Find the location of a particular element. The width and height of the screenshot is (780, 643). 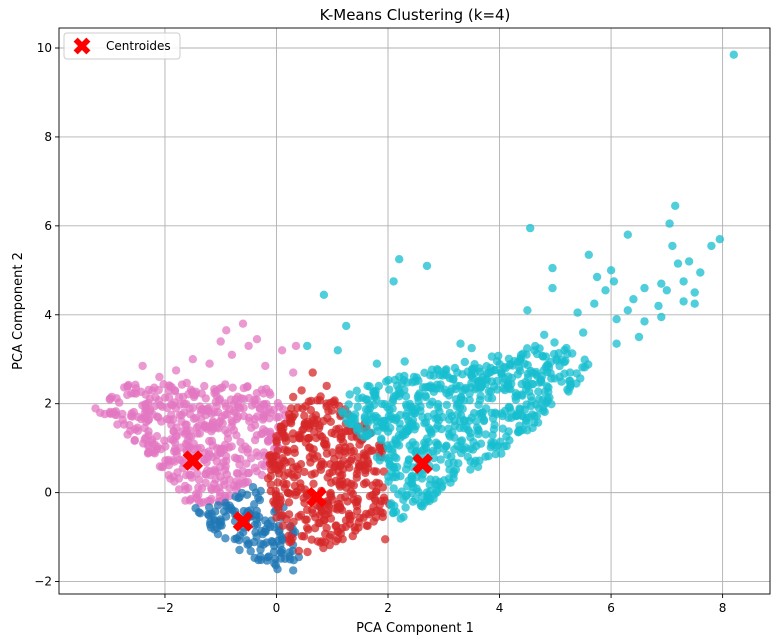

x-axis-label: PCA Component 1 is located at coordinates (415, 628).